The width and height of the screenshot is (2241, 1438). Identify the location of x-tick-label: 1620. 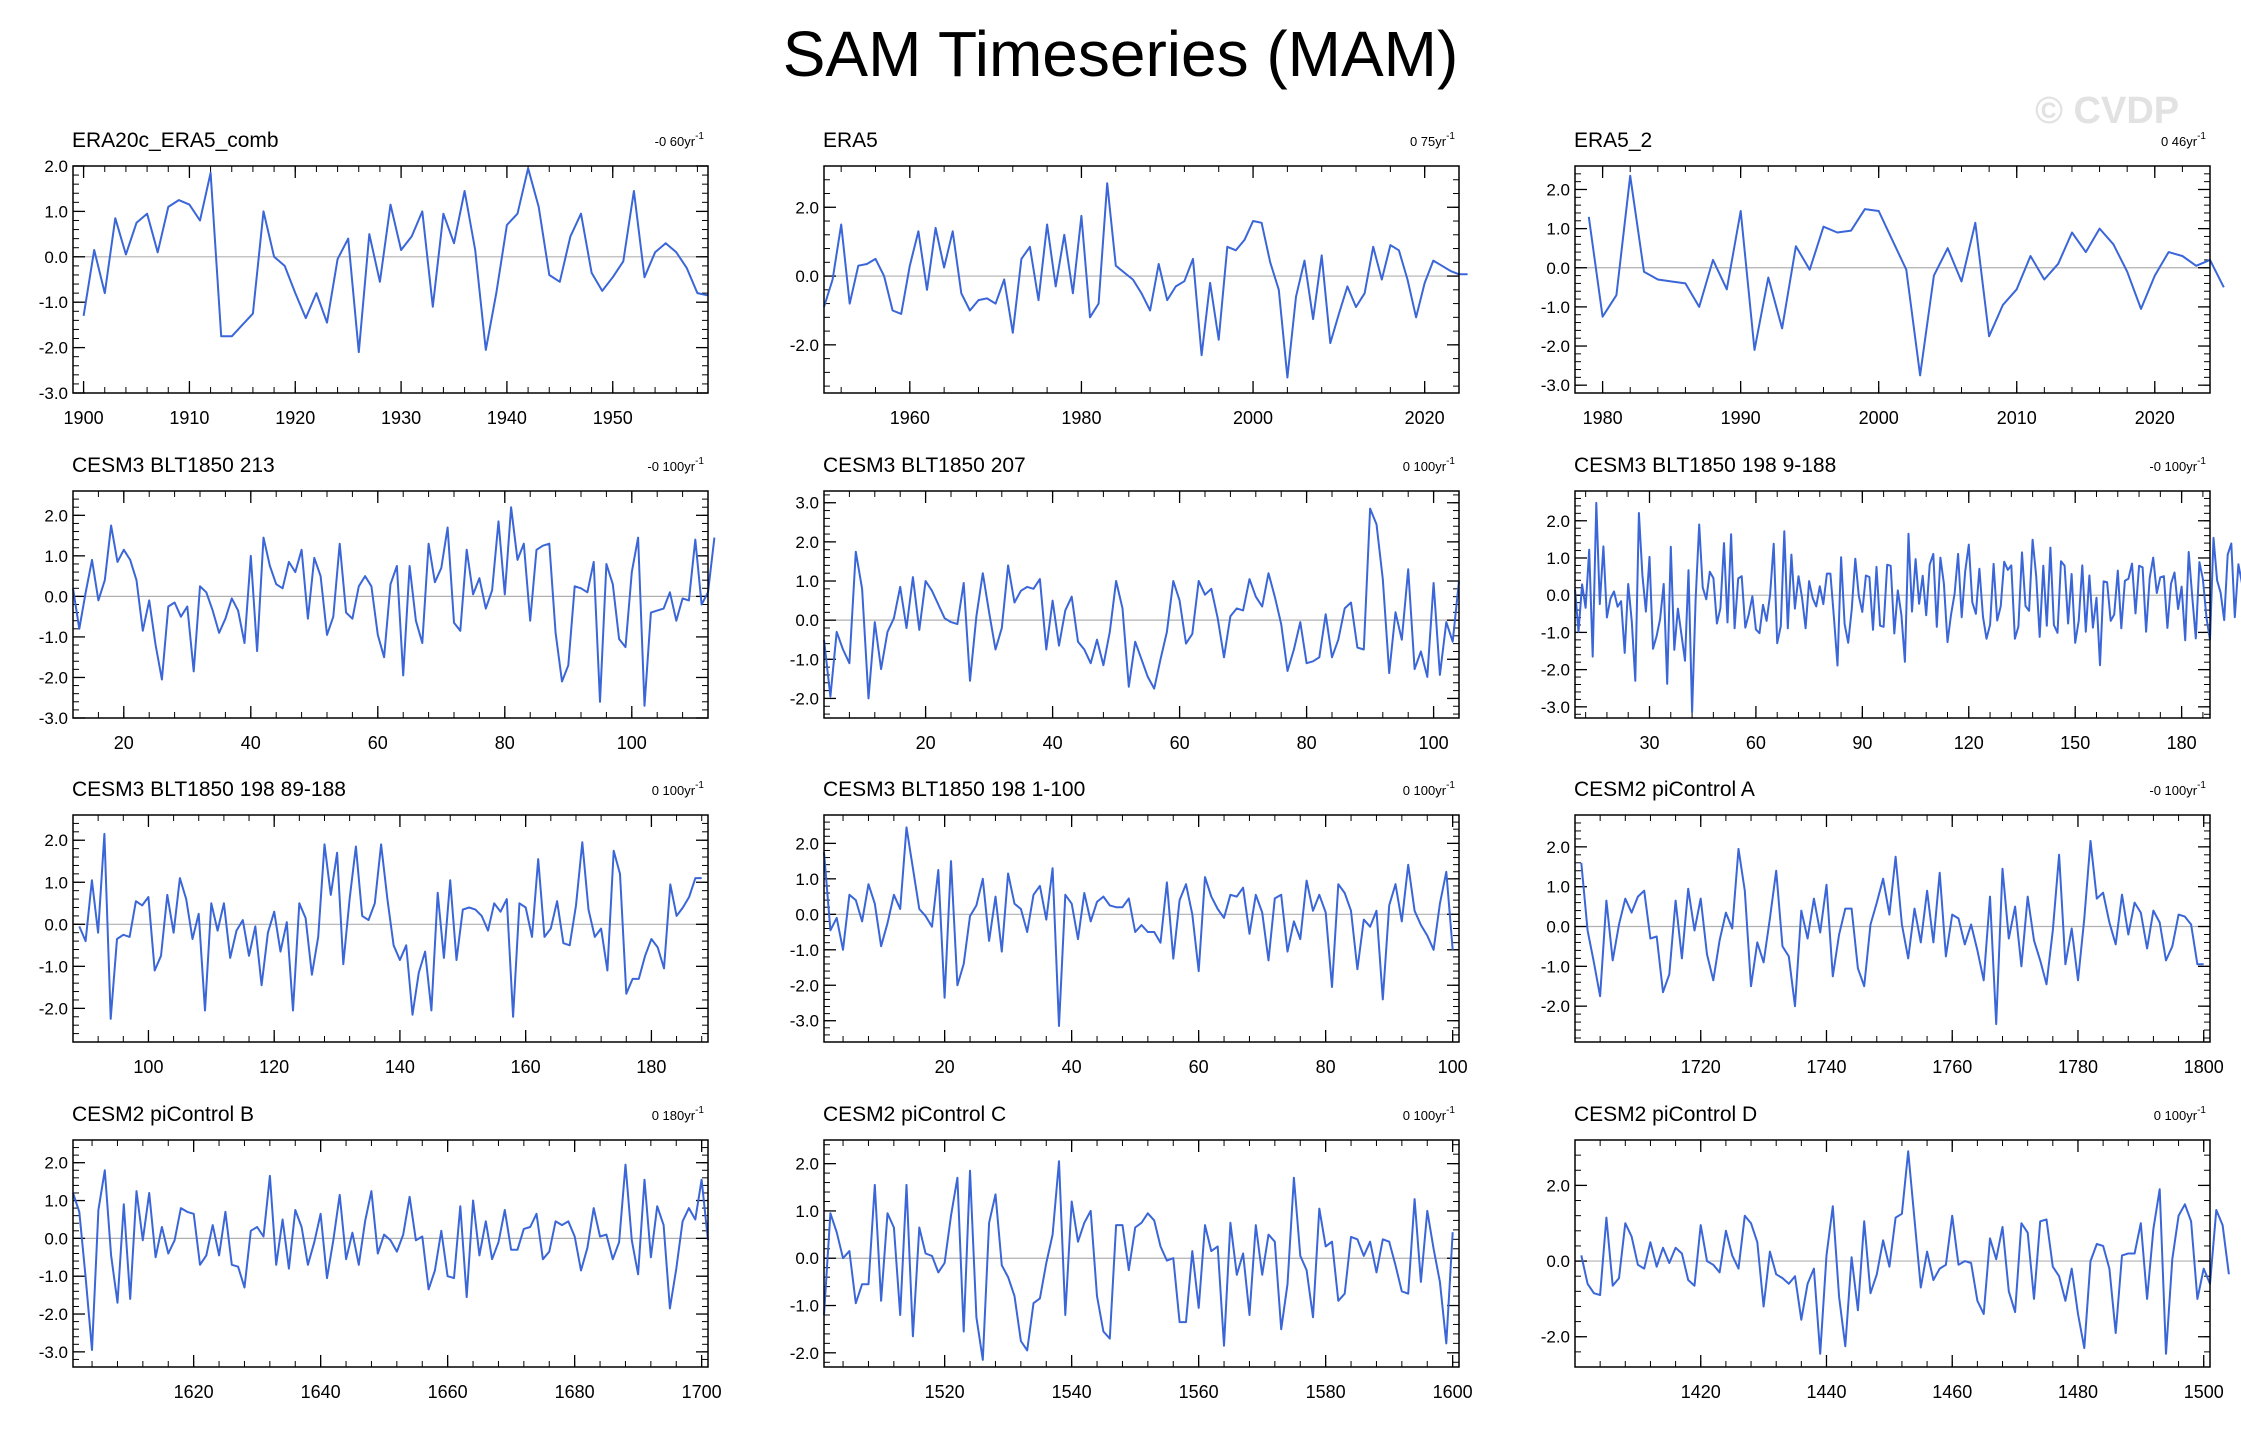
(194, 1392).